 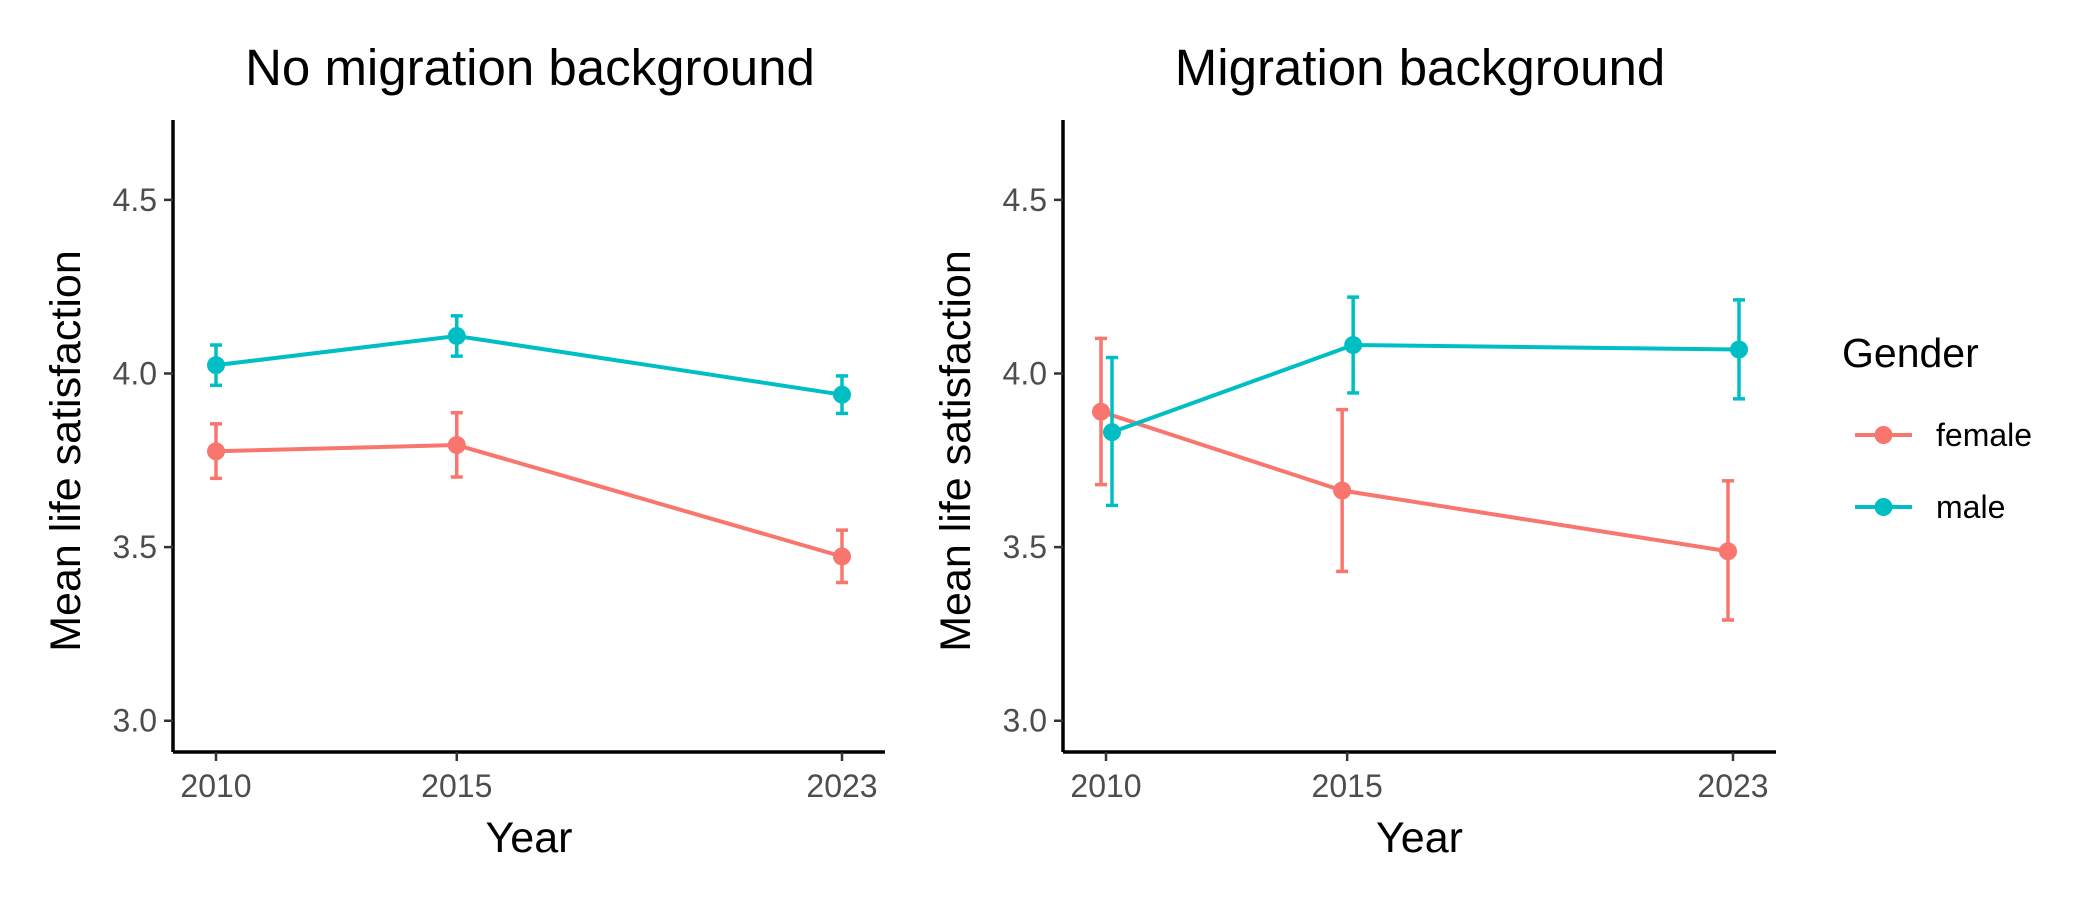 I want to click on legend-key-point-female, so click(x=1883, y=435).